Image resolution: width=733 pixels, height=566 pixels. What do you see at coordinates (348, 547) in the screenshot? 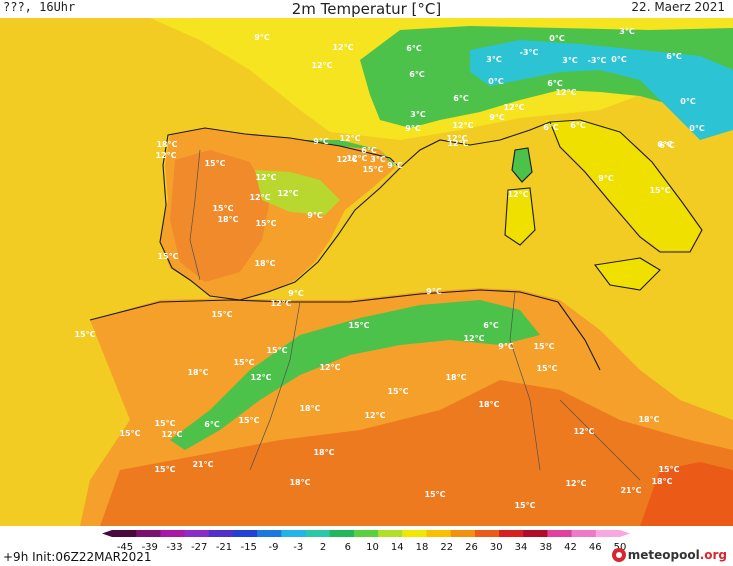
I see `legend-tick-label: 6` at bounding box center [348, 547].